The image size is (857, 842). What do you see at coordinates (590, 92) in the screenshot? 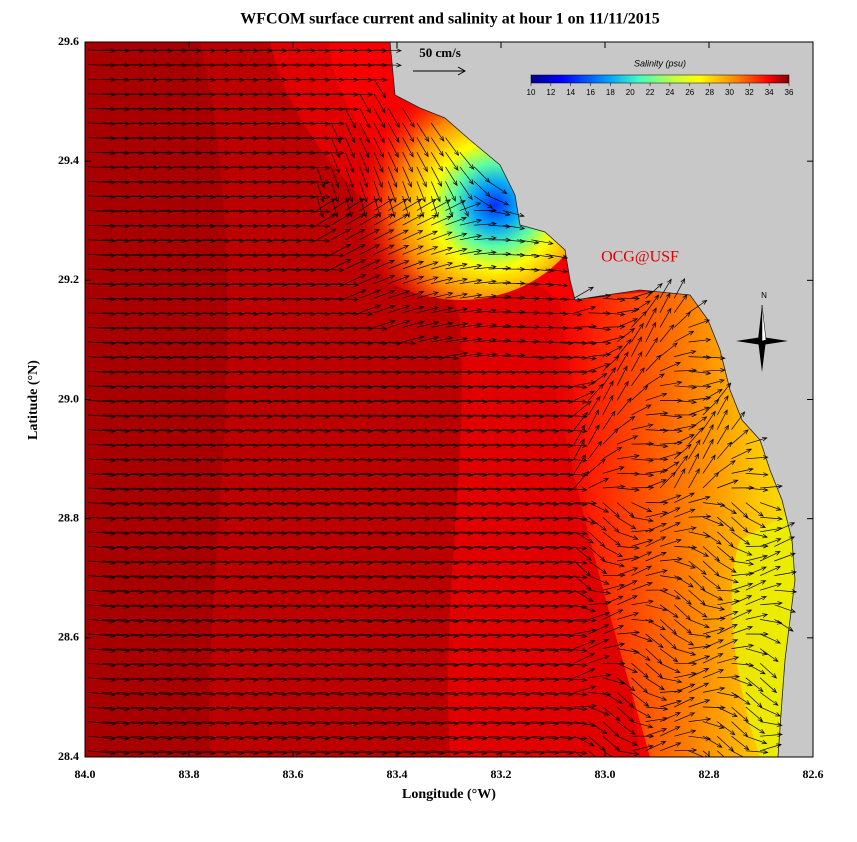
I see `colorbar-tick-label: 16` at bounding box center [590, 92].